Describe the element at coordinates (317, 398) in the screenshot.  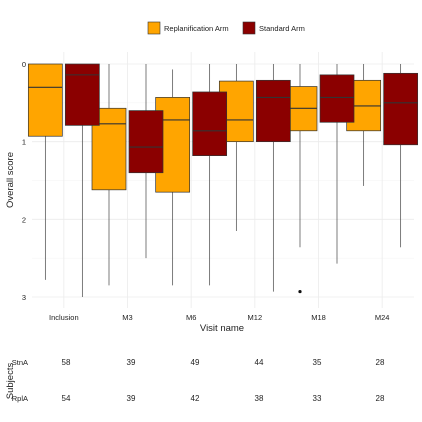
I see `subjects-count-rpla-m18: 33` at that location.